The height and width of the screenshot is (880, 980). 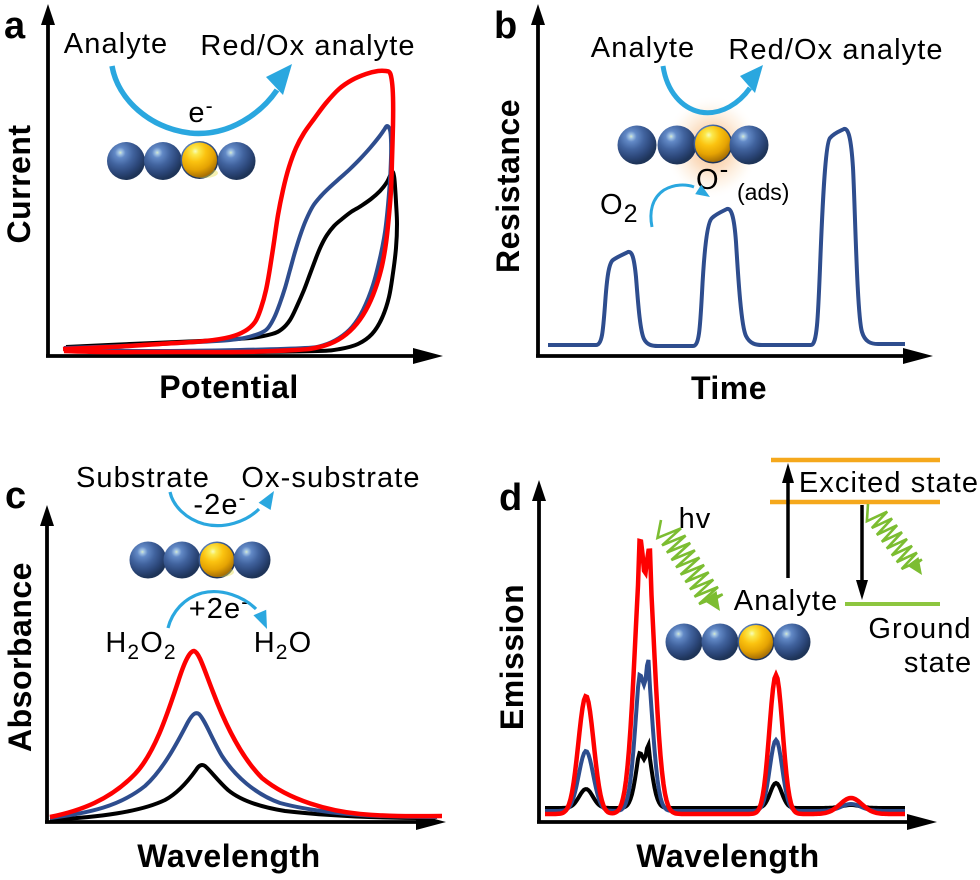 I want to click on svg-text: H2O2, so click(x=140, y=645).